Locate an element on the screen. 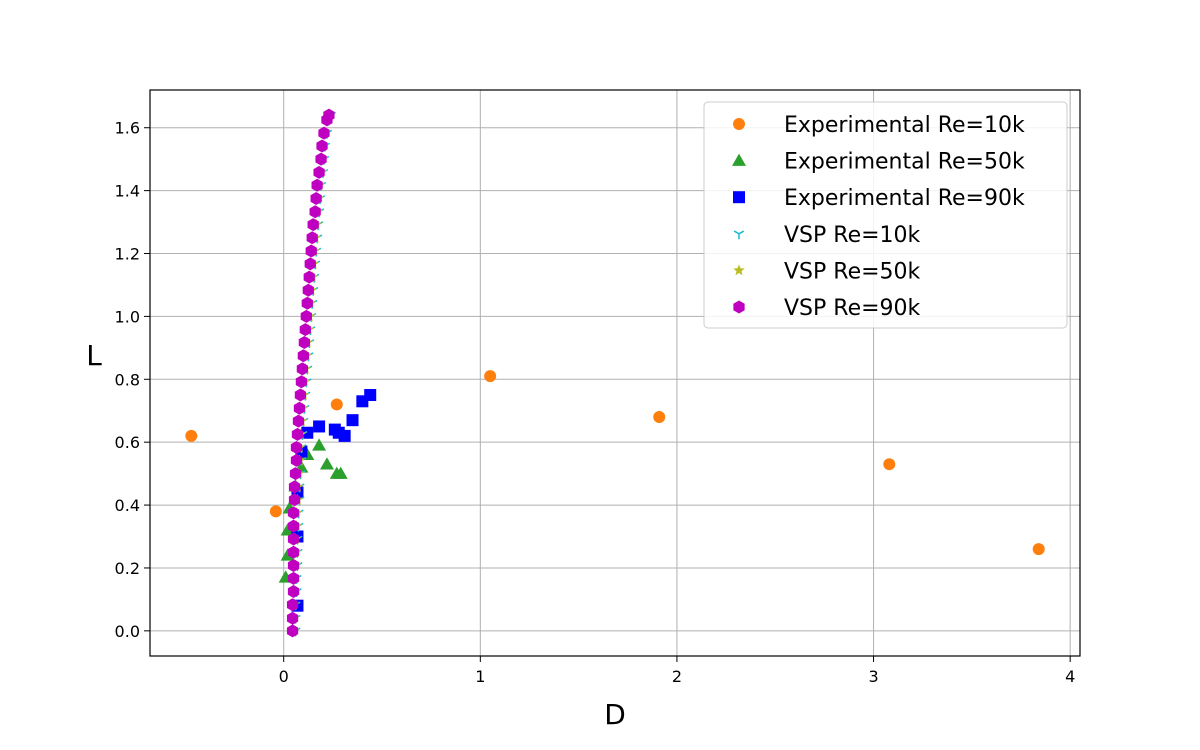 The width and height of the screenshot is (1200, 750). y-tick-label: 0.4 is located at coordinates (127, 505).